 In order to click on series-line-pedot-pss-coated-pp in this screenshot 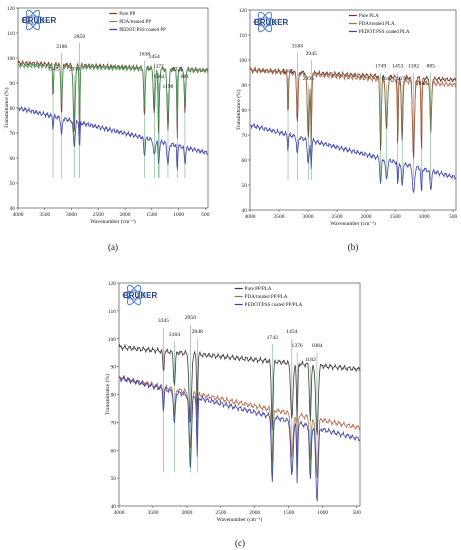, I will do `click(113, 138)`.